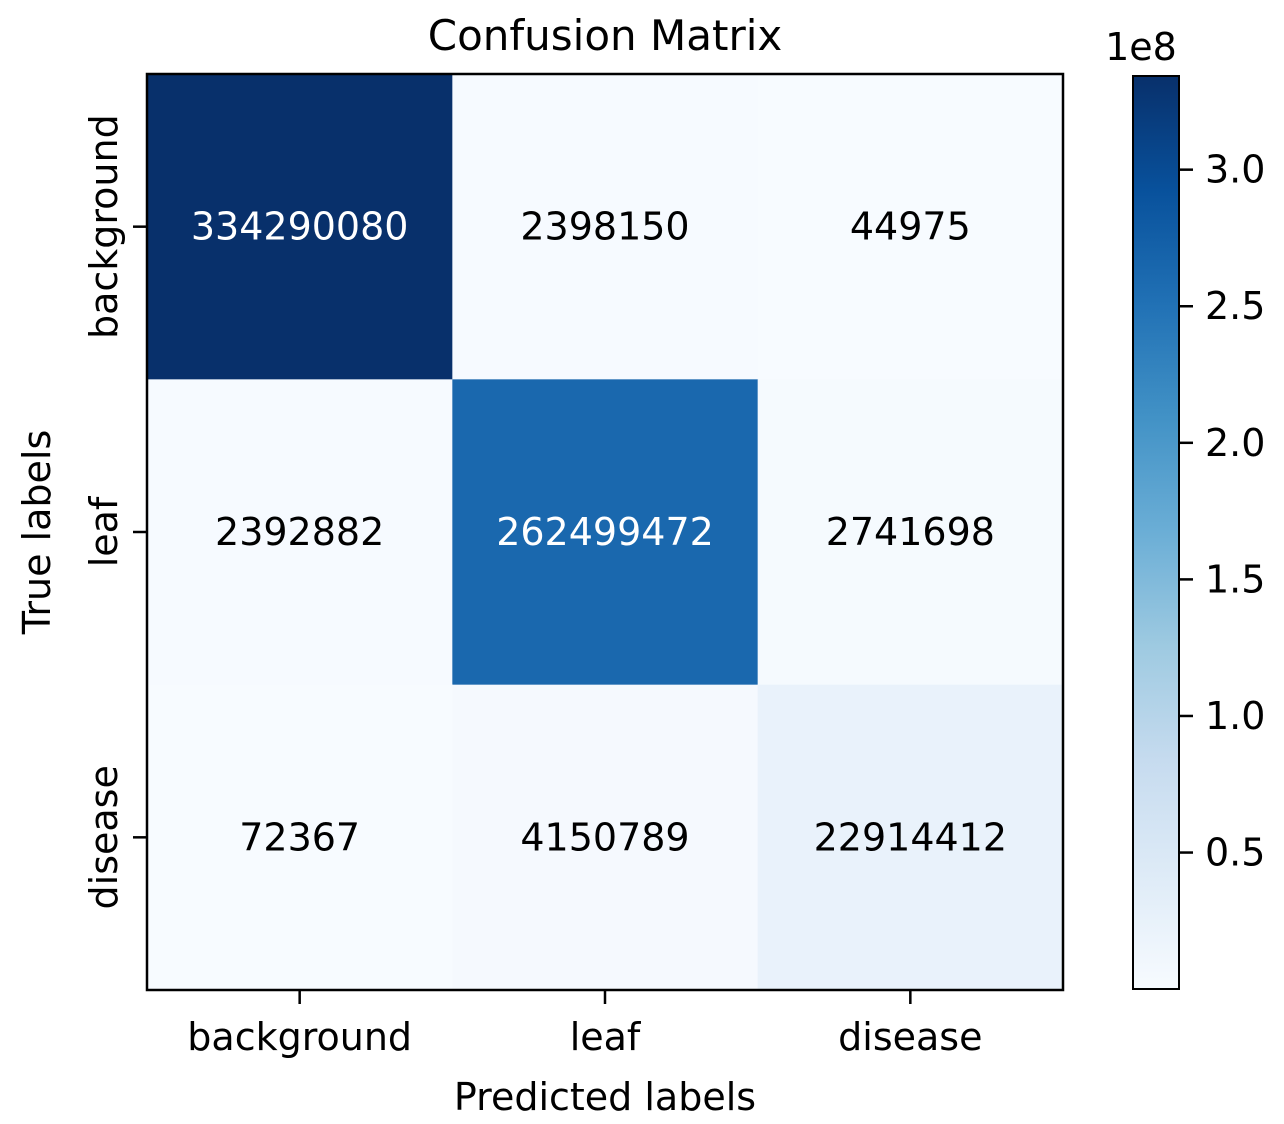  I want to click on cell-value-label-r1-c0: 2392882, so click(299, 532).